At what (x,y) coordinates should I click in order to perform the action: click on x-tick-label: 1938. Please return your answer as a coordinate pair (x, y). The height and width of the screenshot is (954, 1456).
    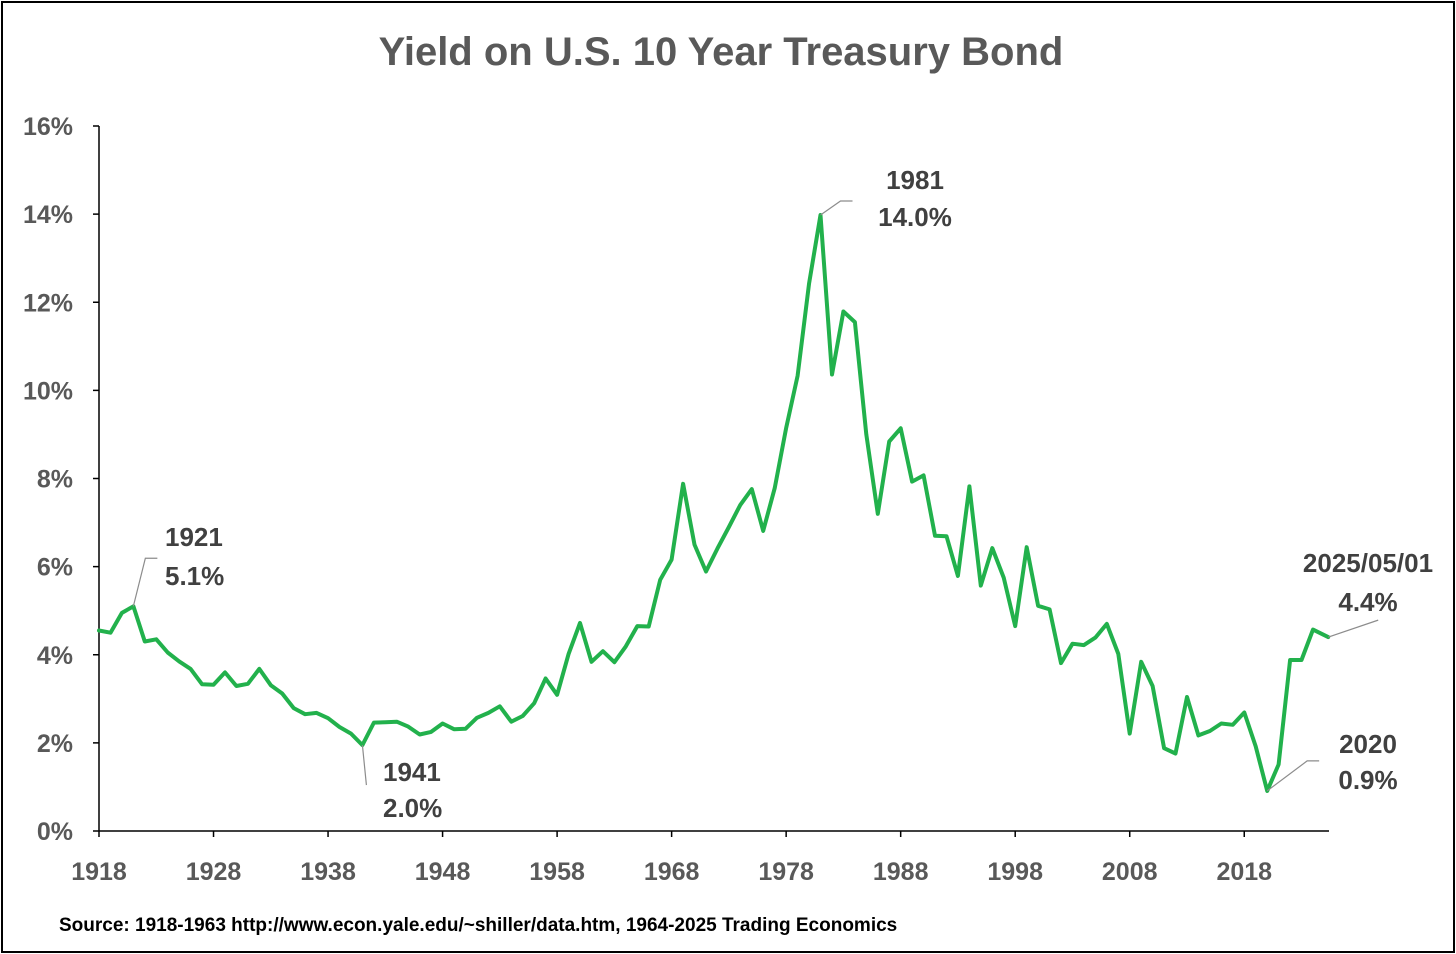
    Looking at the image, I should click on (328, 872).